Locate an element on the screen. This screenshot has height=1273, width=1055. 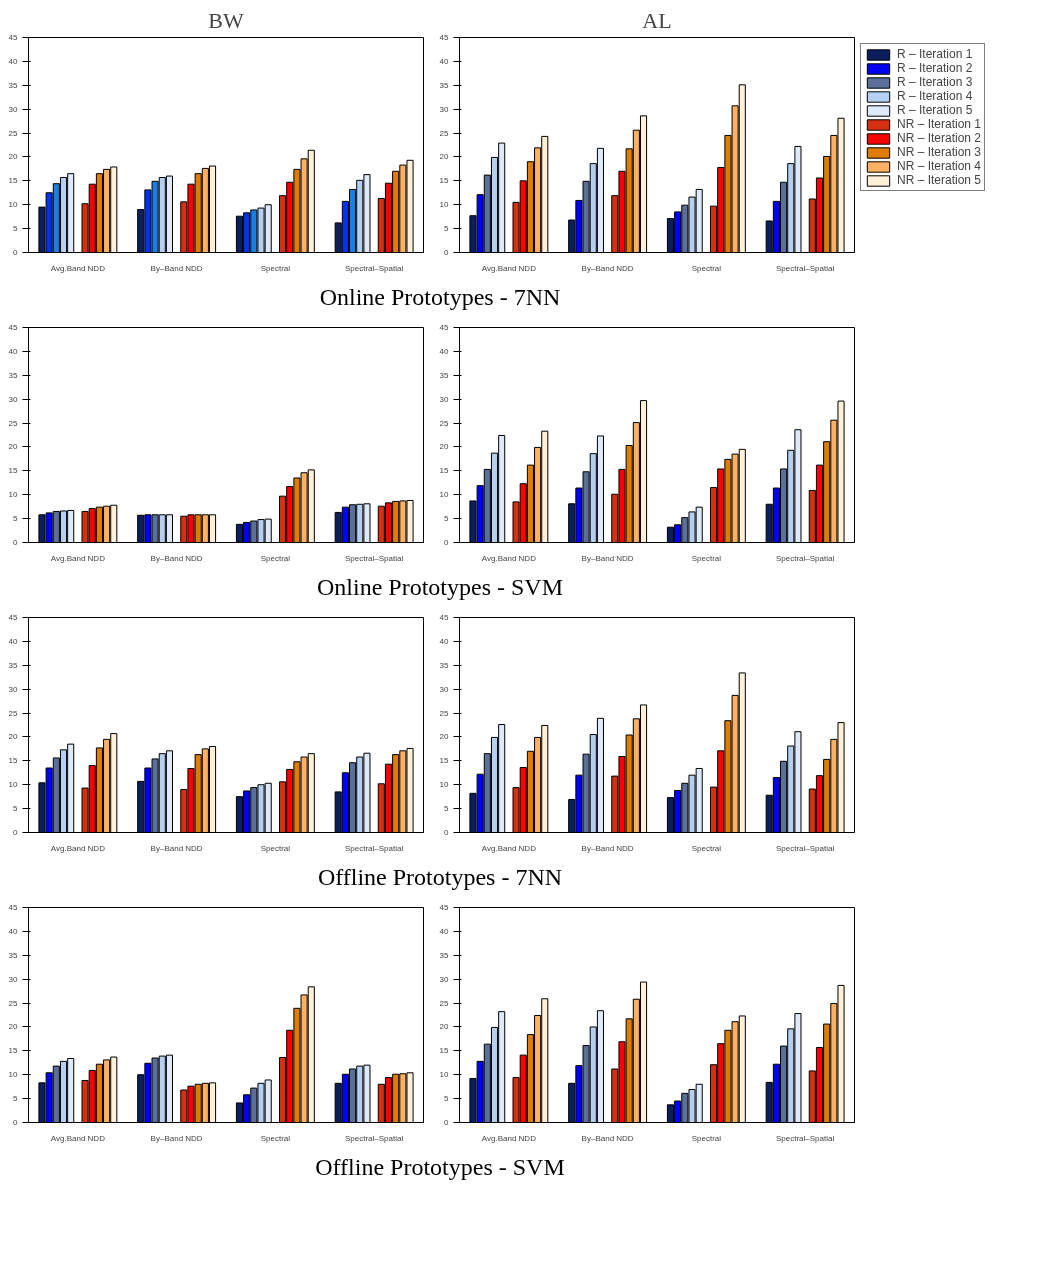
text: Offline Prototypes - 7NN is located at coordinates (440, 877).